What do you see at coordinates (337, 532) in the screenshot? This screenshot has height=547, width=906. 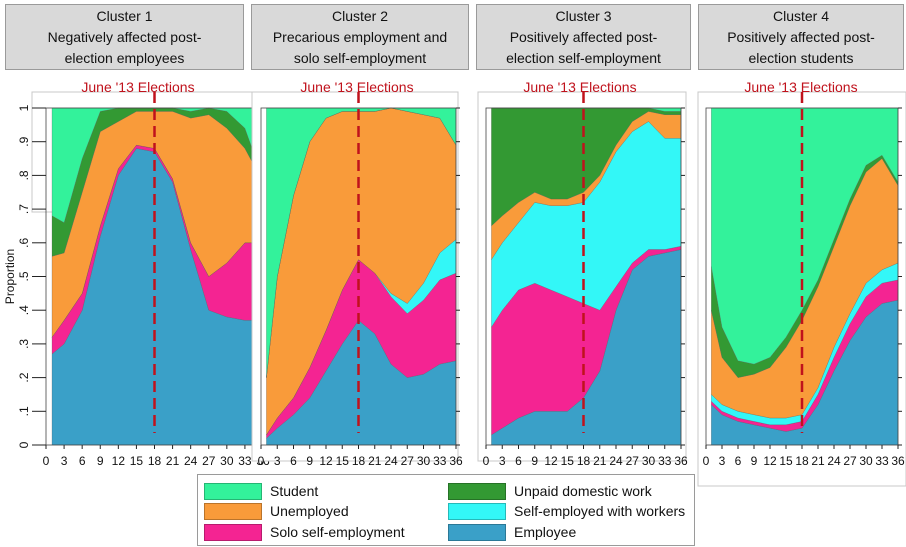 I see `legend-label-solo-self-employment: Solo self-employment` at bounding box center [337, 532].